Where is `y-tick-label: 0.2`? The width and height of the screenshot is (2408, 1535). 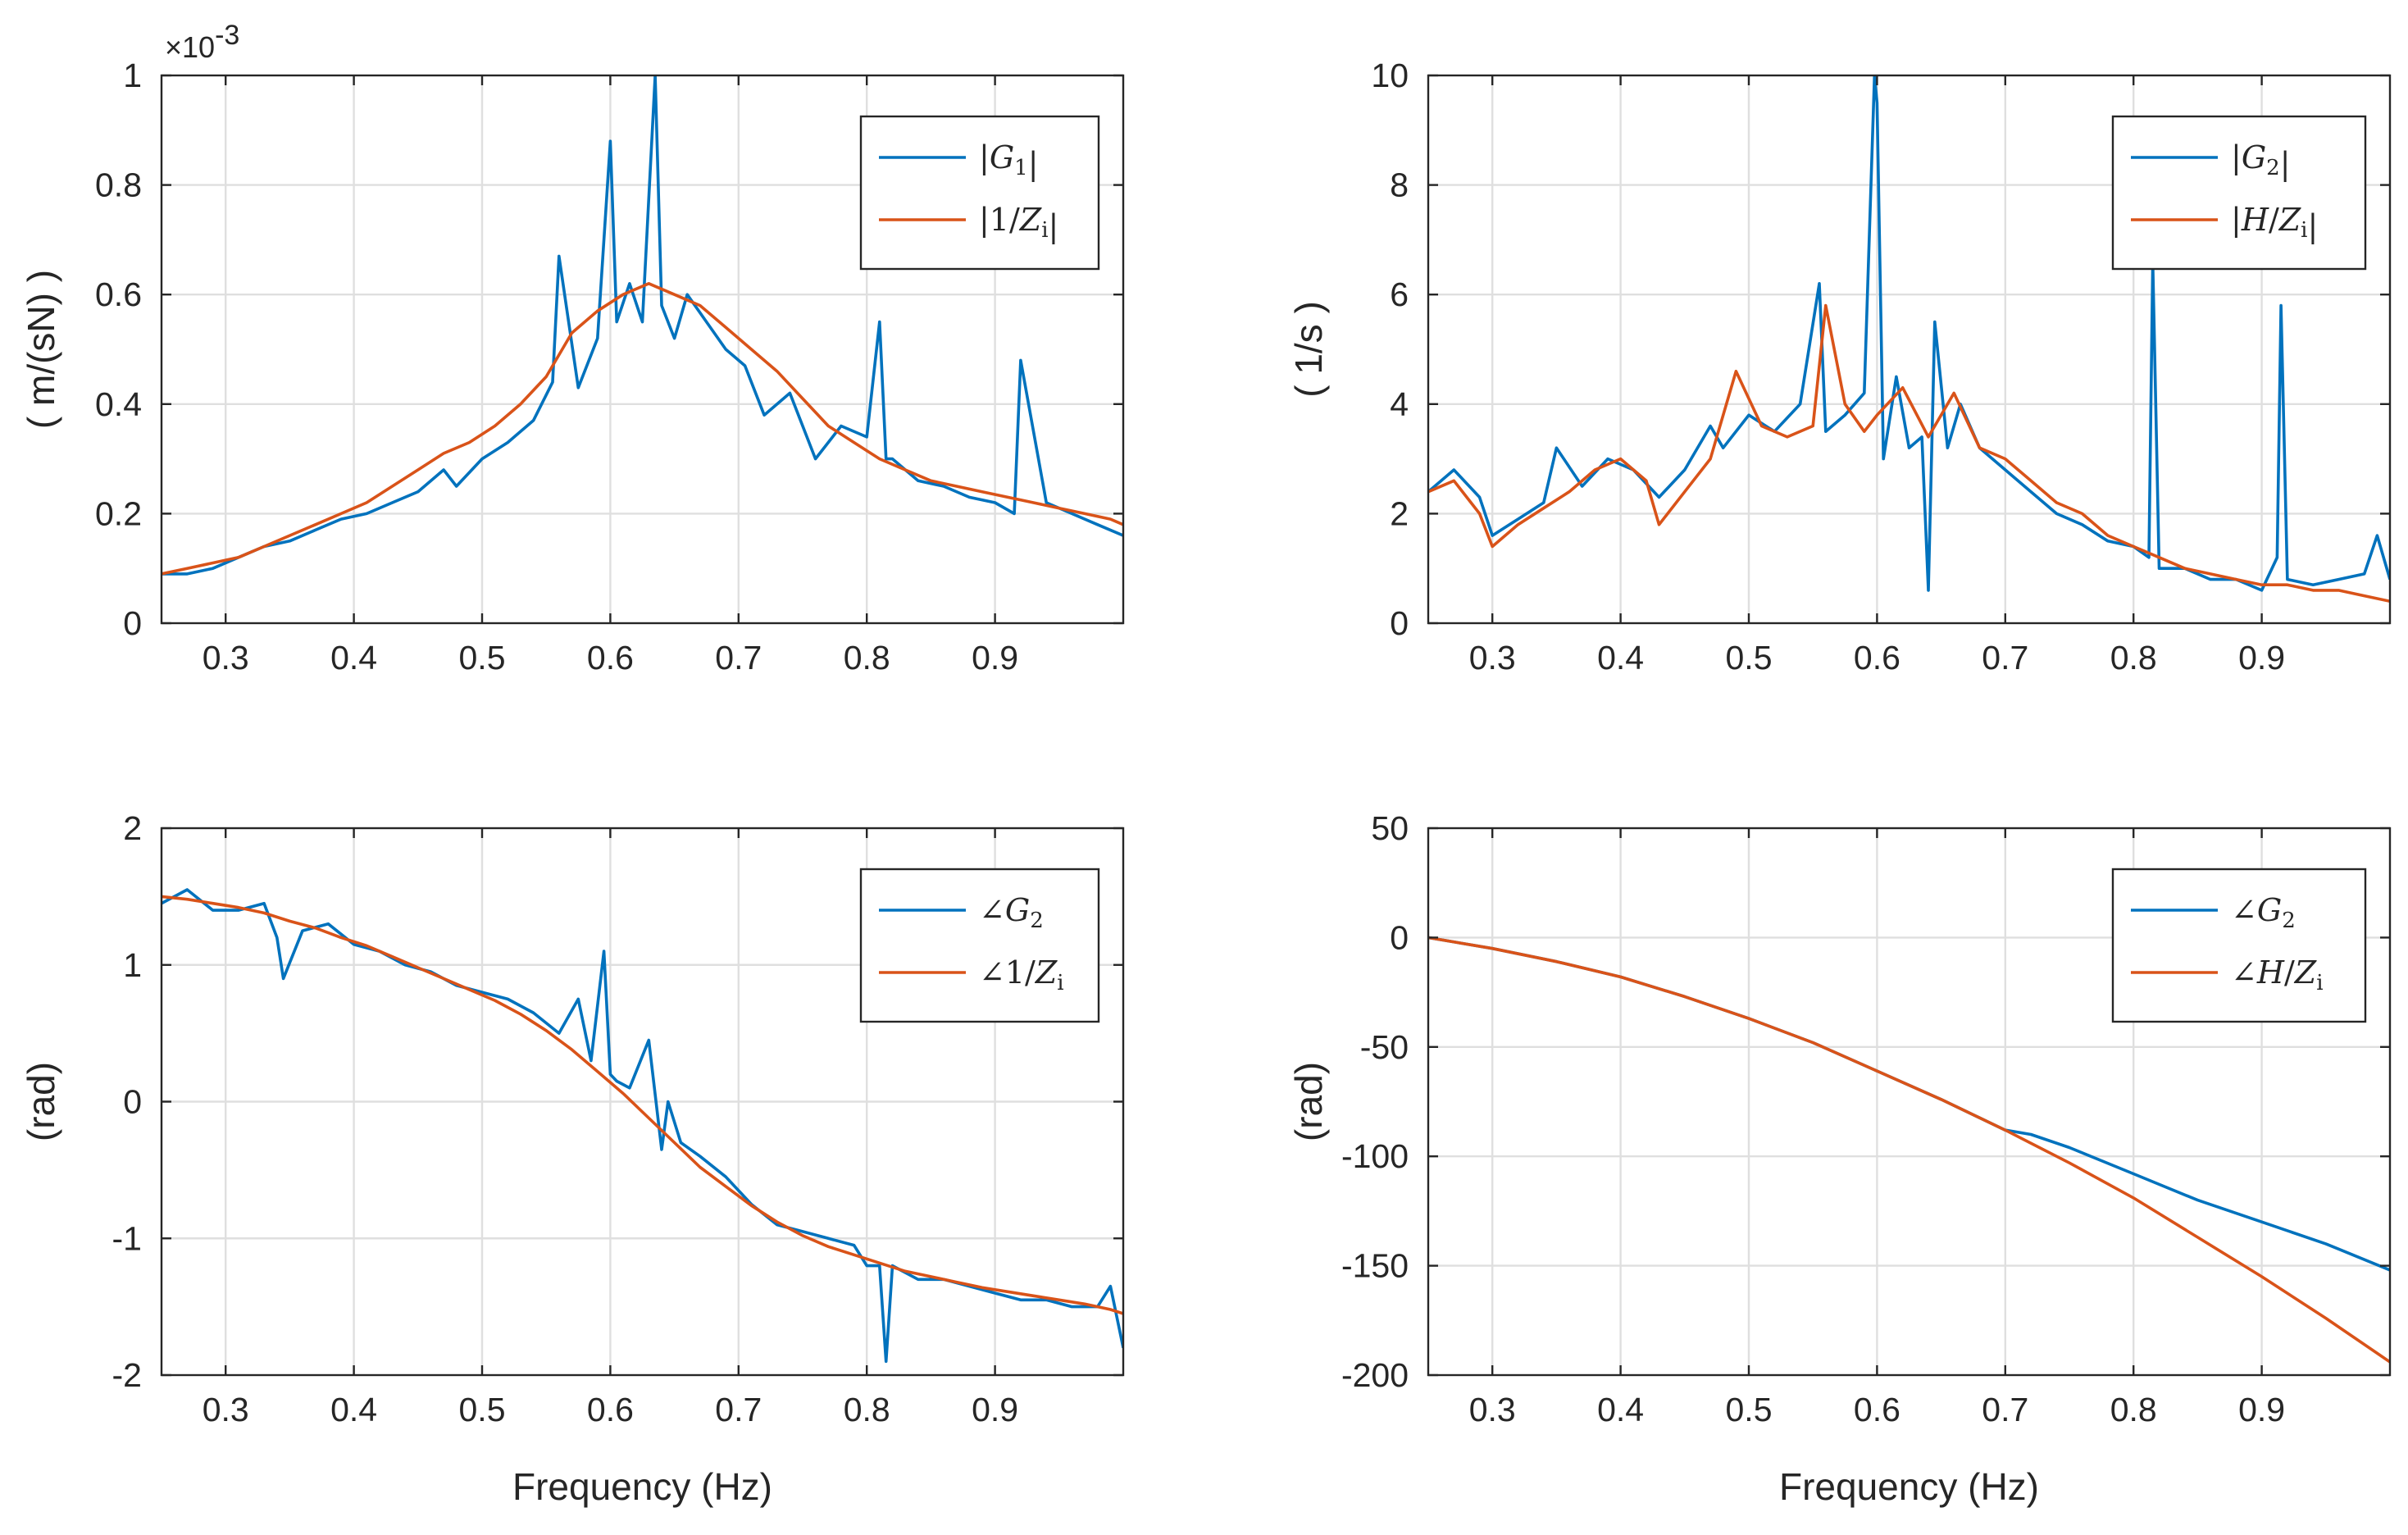
y-tick-label: 0.2 is located at coordinates (118, 513).